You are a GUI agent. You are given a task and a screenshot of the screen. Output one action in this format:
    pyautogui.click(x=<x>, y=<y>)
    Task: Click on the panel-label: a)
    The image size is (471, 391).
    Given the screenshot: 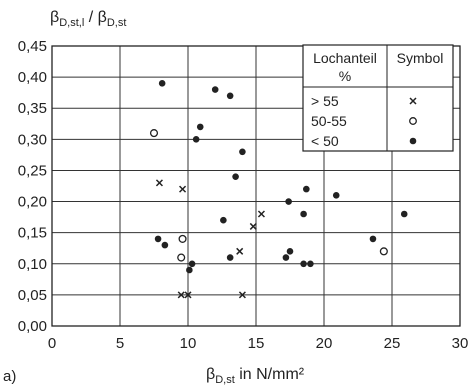 What is the action you would take?
    pyautogui.click(x=9, y=376)
    